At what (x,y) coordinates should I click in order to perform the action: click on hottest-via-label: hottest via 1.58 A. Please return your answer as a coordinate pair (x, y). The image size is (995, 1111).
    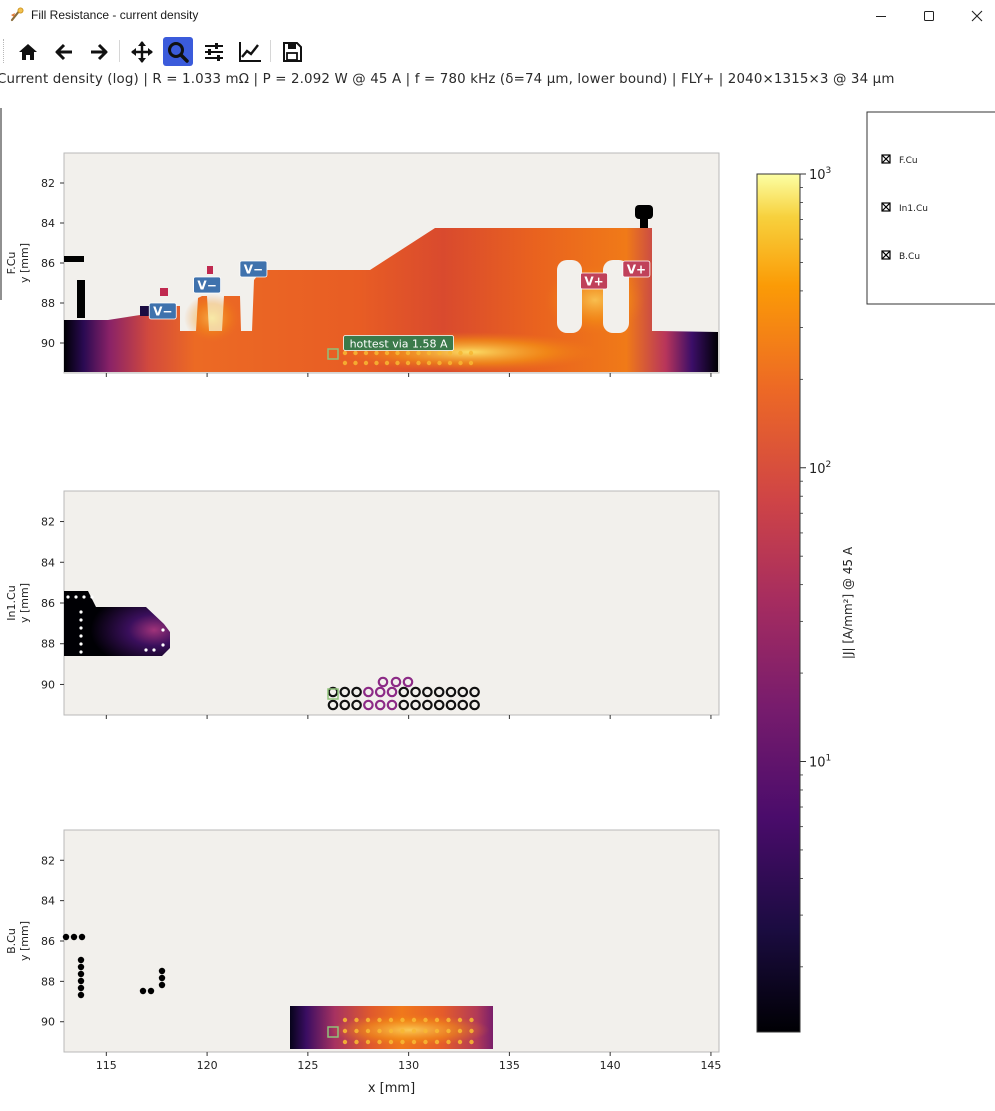
    Looking at the image, I should click on (398, 343).